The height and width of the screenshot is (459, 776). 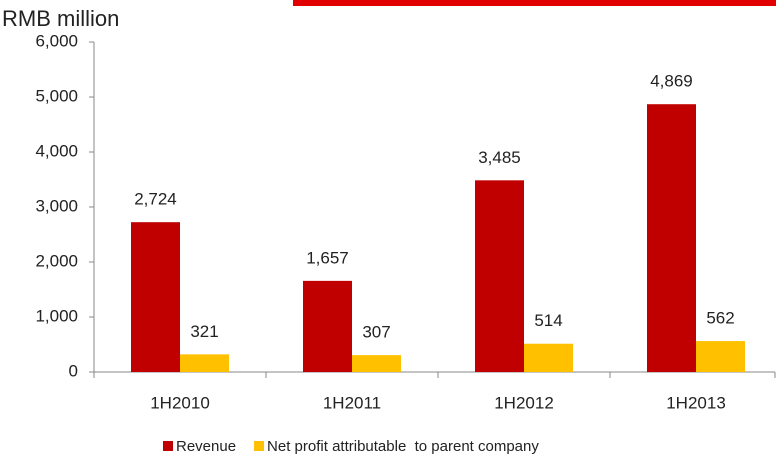 I want to click on x-tick-label: 1H2013, so click(x=696, y=402).